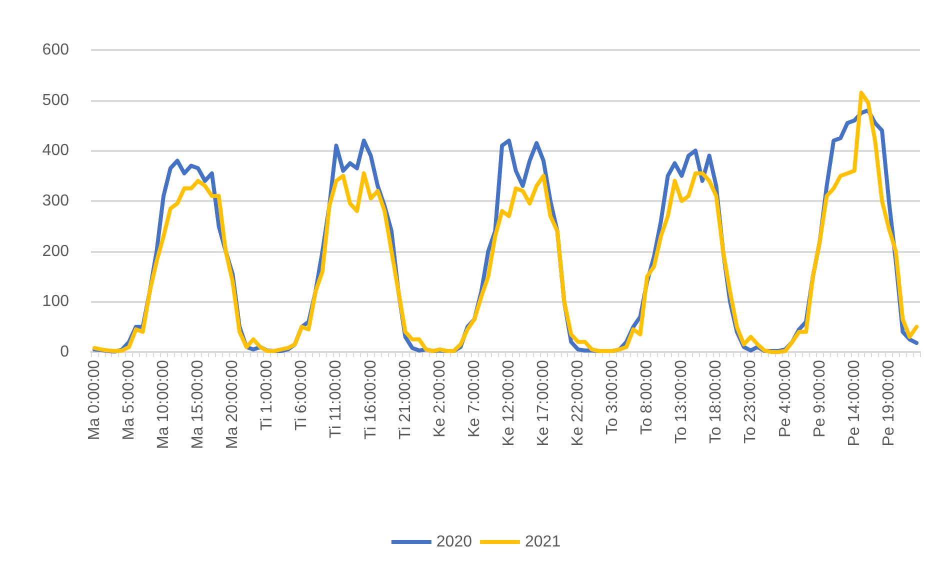 The image size is (952, 571). Describe the element at coordinates (56, 151) in the screenshot. I see `y-tick-label: 400` at that location.